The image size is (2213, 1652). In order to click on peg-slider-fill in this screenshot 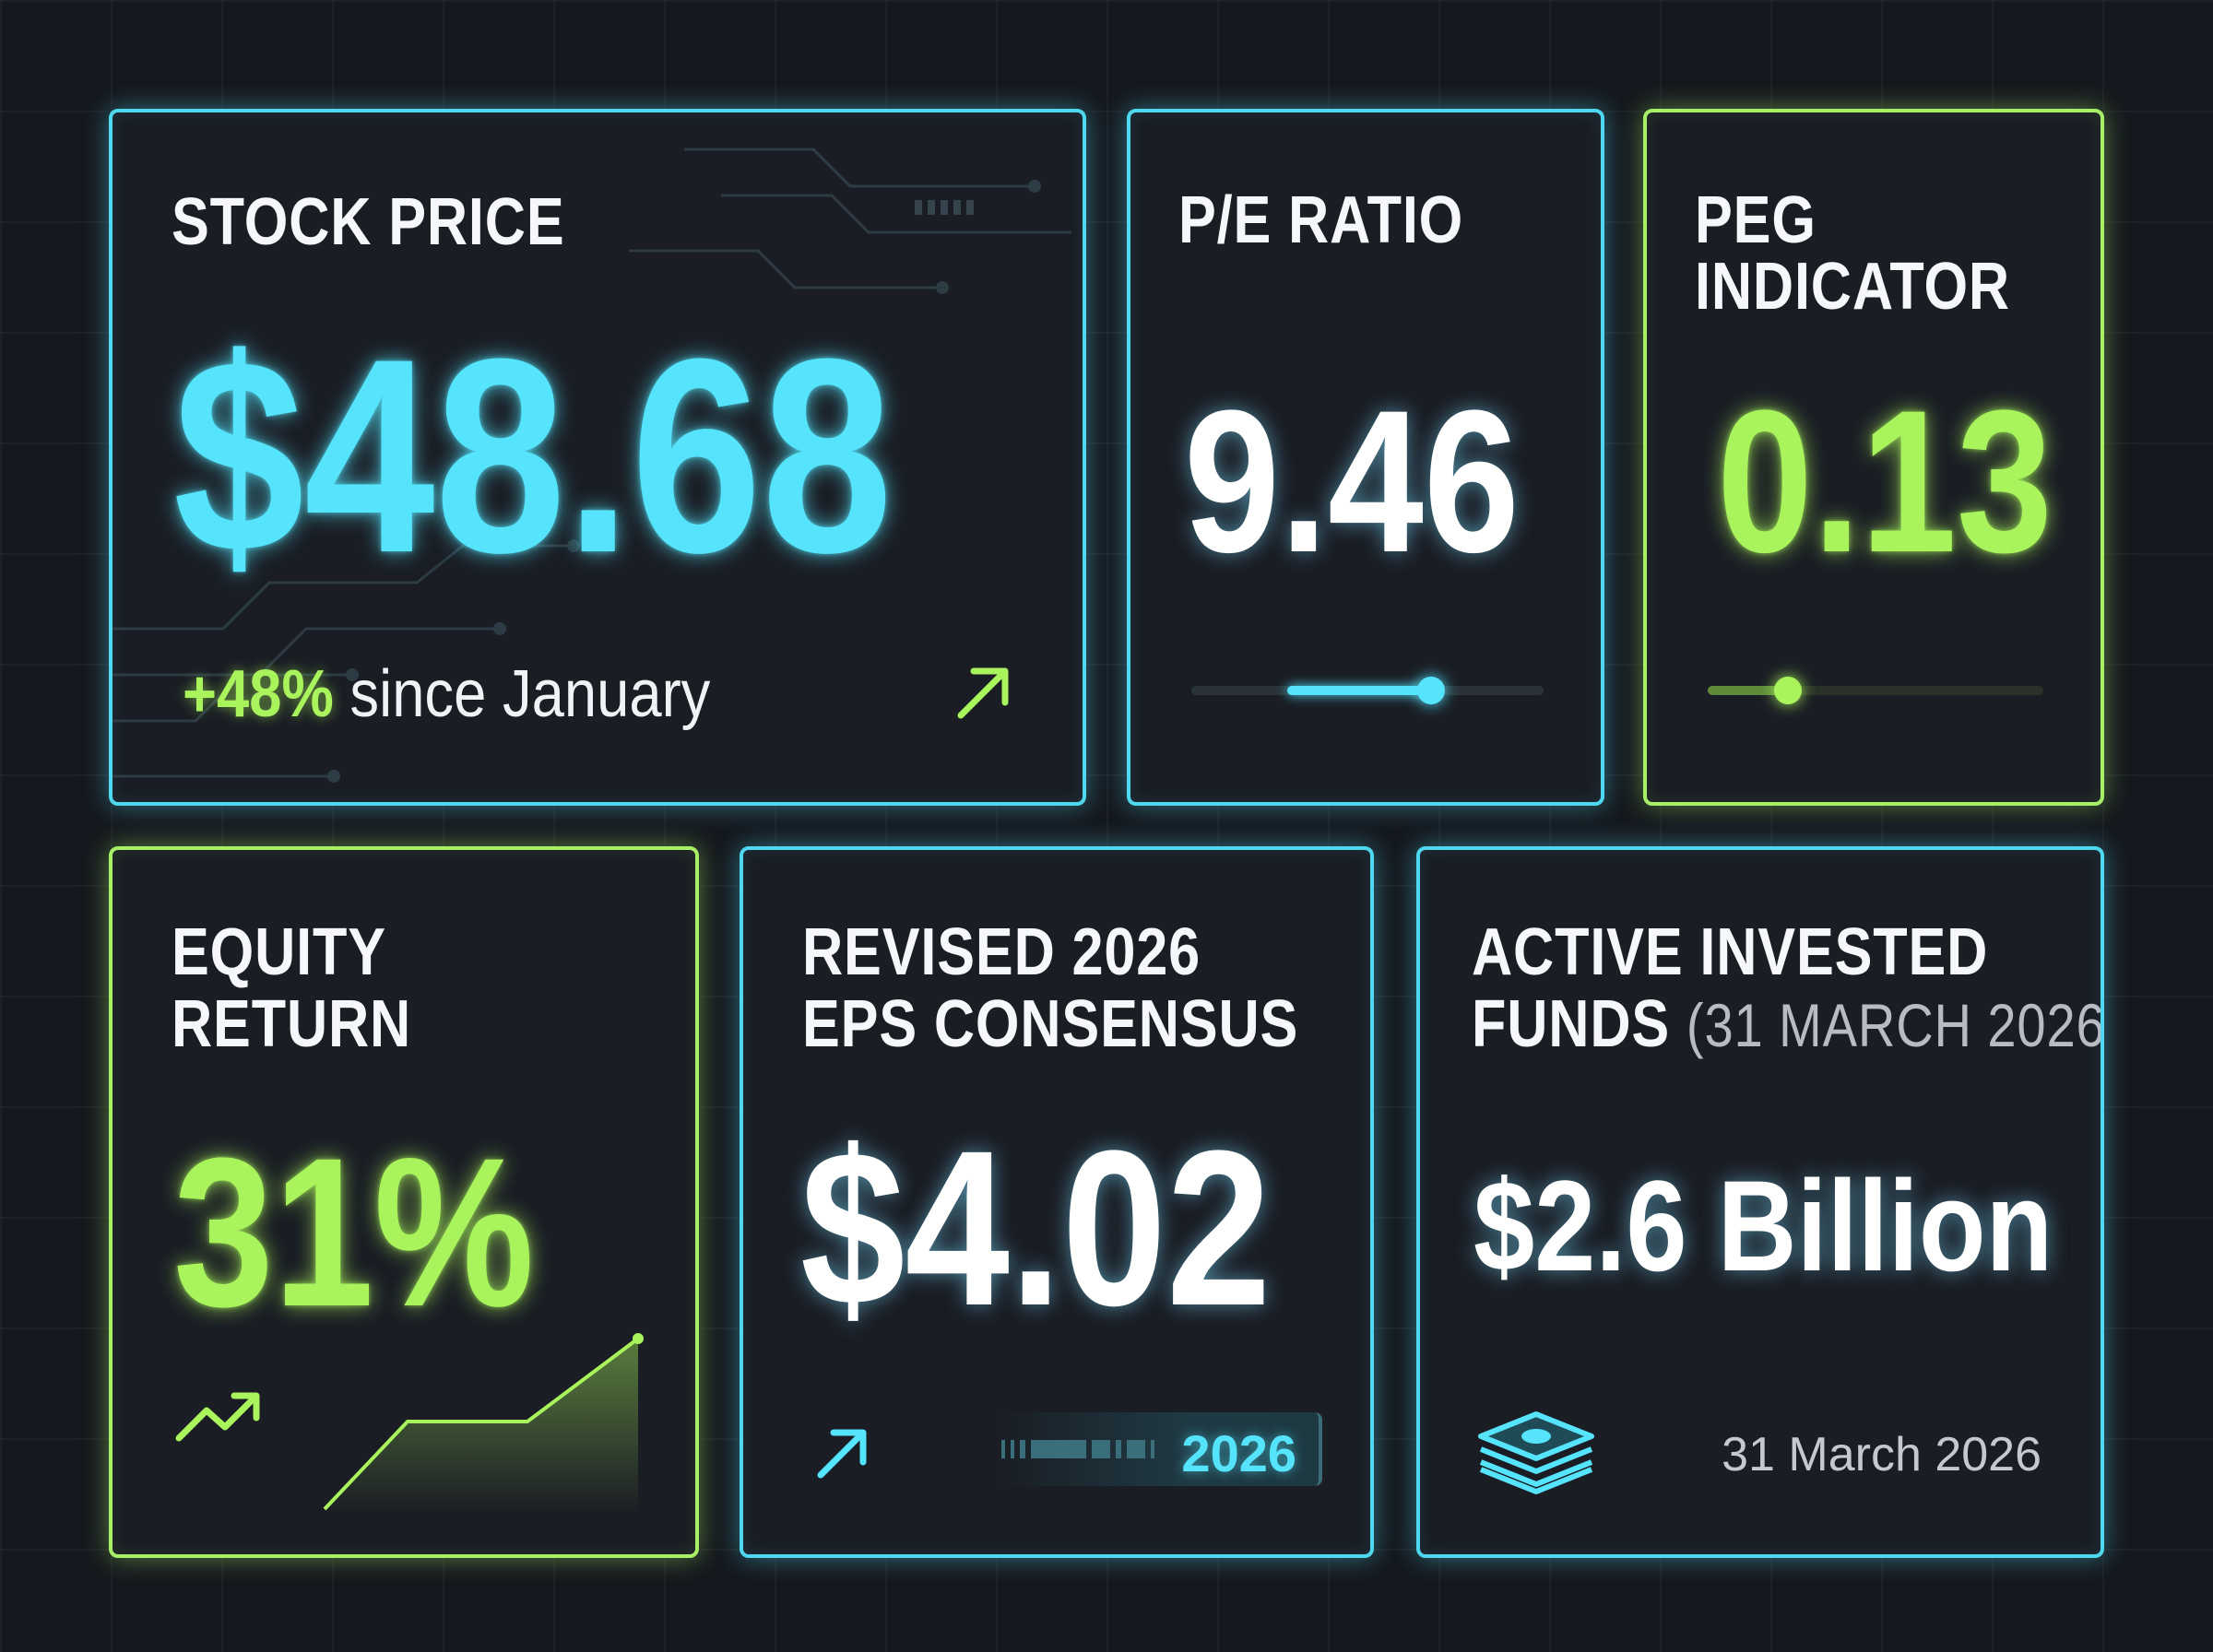, I will do `click(1748, 690)`.